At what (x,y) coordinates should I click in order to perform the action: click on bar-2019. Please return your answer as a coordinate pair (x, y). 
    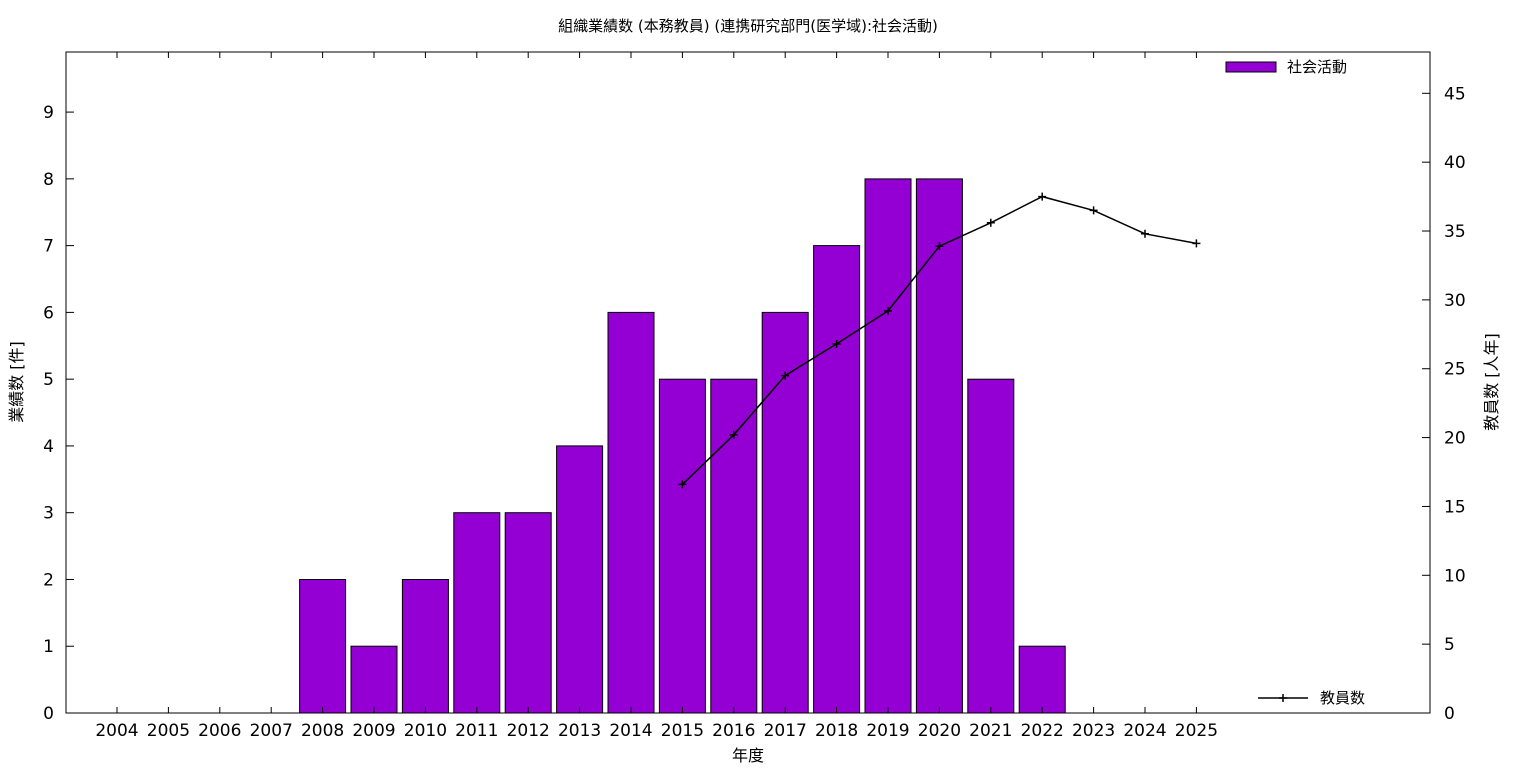
    Looking at the image, I should click on (888, 446).